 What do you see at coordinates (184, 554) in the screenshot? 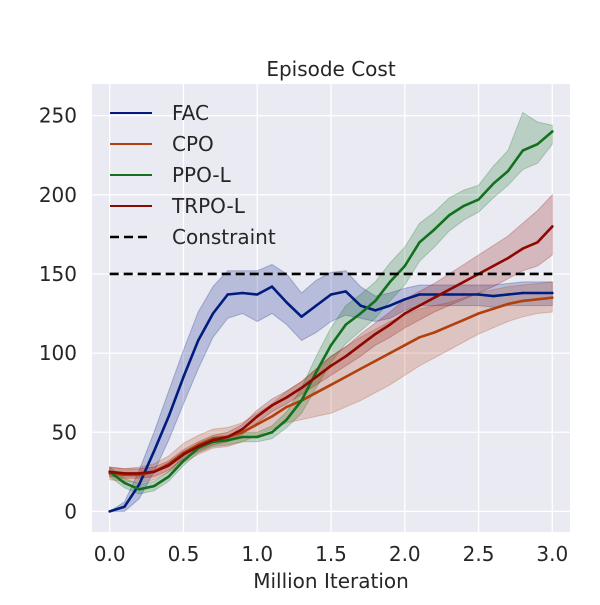
I see `x-tick-label: 0.5` at bounding box center [184, 554].